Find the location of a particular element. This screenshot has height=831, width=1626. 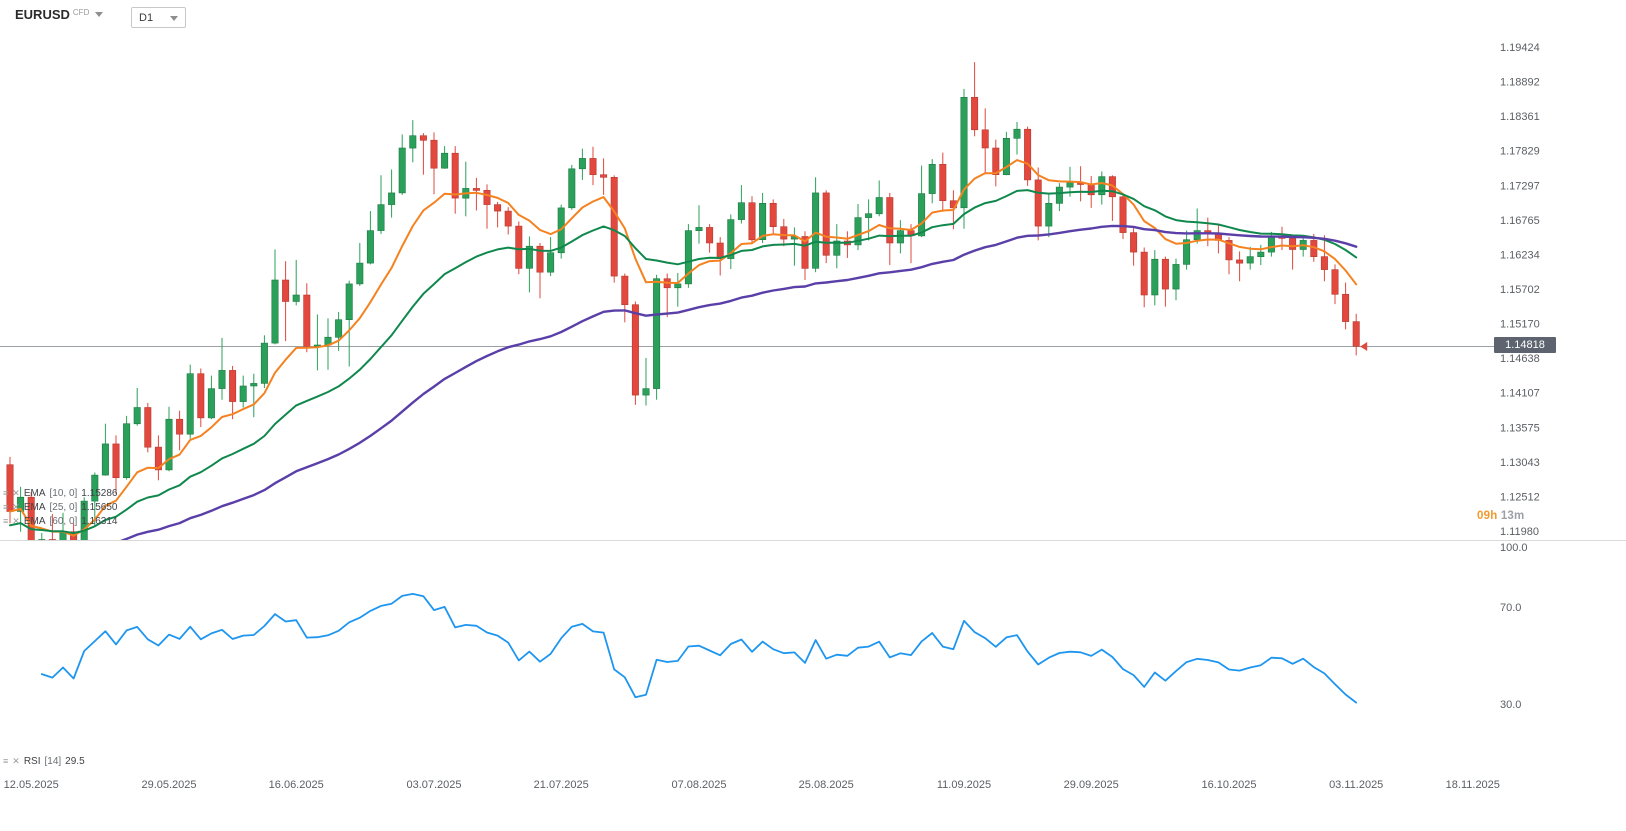

candle-countdown: 09h 13m is located at coordinates (1500, 516).